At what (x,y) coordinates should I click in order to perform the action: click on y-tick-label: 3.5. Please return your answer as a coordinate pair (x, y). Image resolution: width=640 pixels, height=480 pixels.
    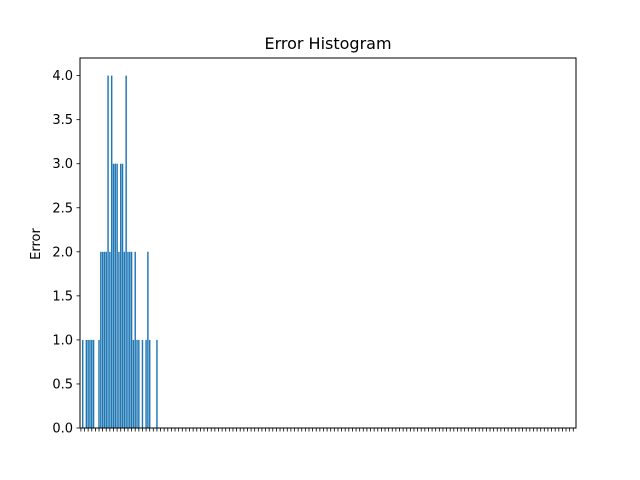
    Looking at the image, I should click on (62, 120).